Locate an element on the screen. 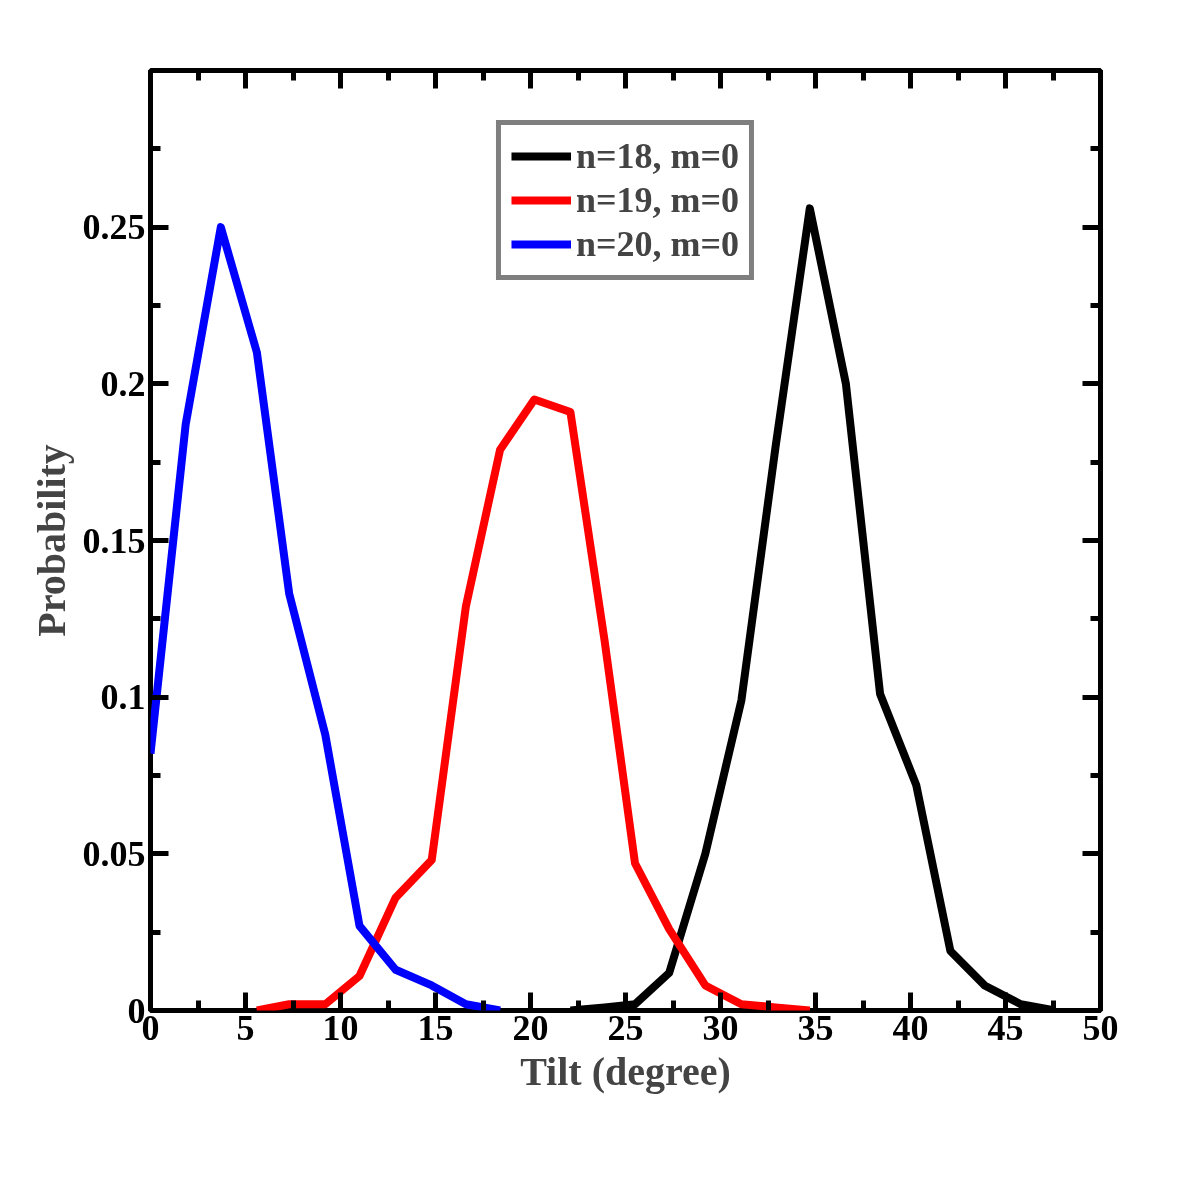 Image resolution: width=1181 pixels, height=1181 pixels. y-tick-label: 0.05 is located at coordinates (114, 853).